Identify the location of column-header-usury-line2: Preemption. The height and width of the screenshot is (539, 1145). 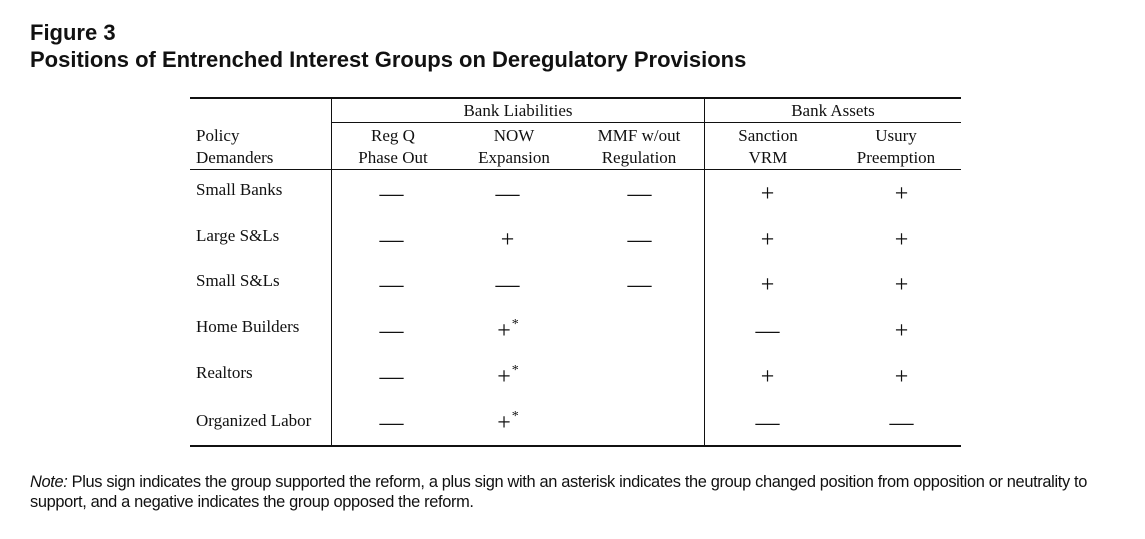
(896, 157).